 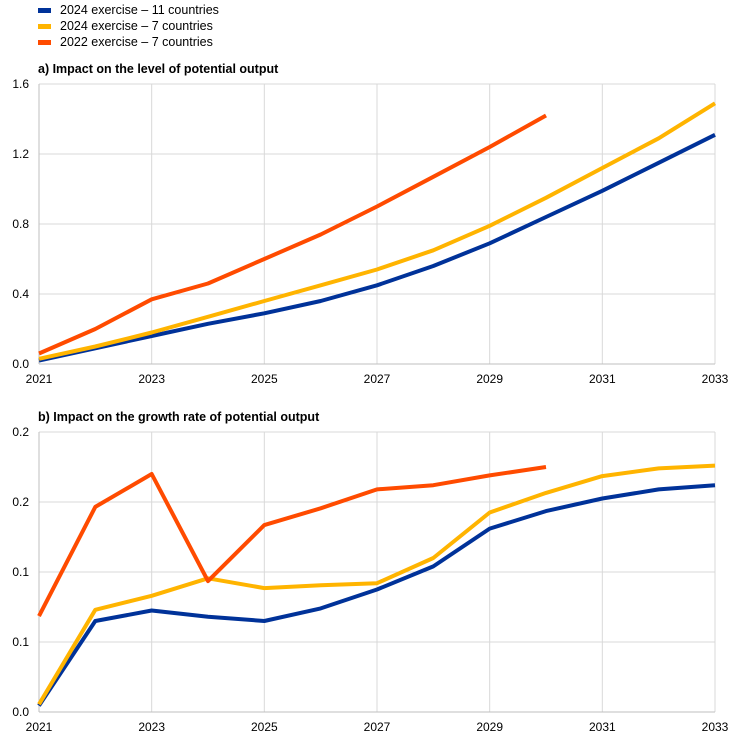 I want to click on legend-item: 2024 exercise – 11 countries, so click(x=128, y=10).